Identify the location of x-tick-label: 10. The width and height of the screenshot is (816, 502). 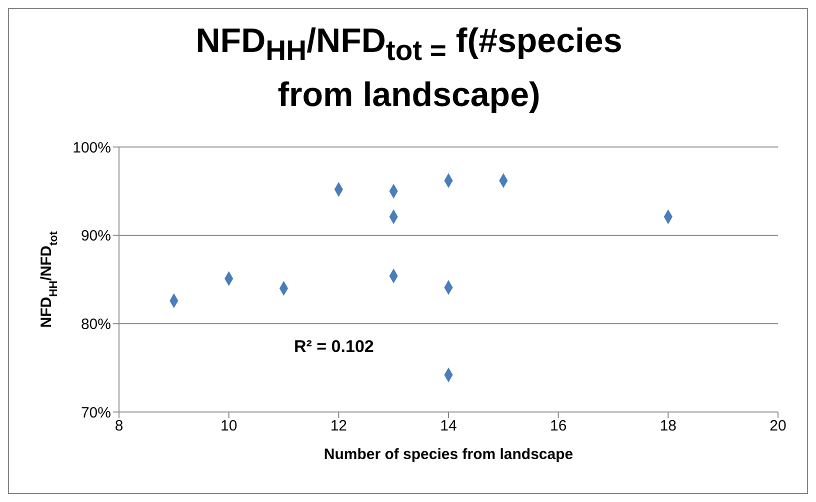
(229, 426).